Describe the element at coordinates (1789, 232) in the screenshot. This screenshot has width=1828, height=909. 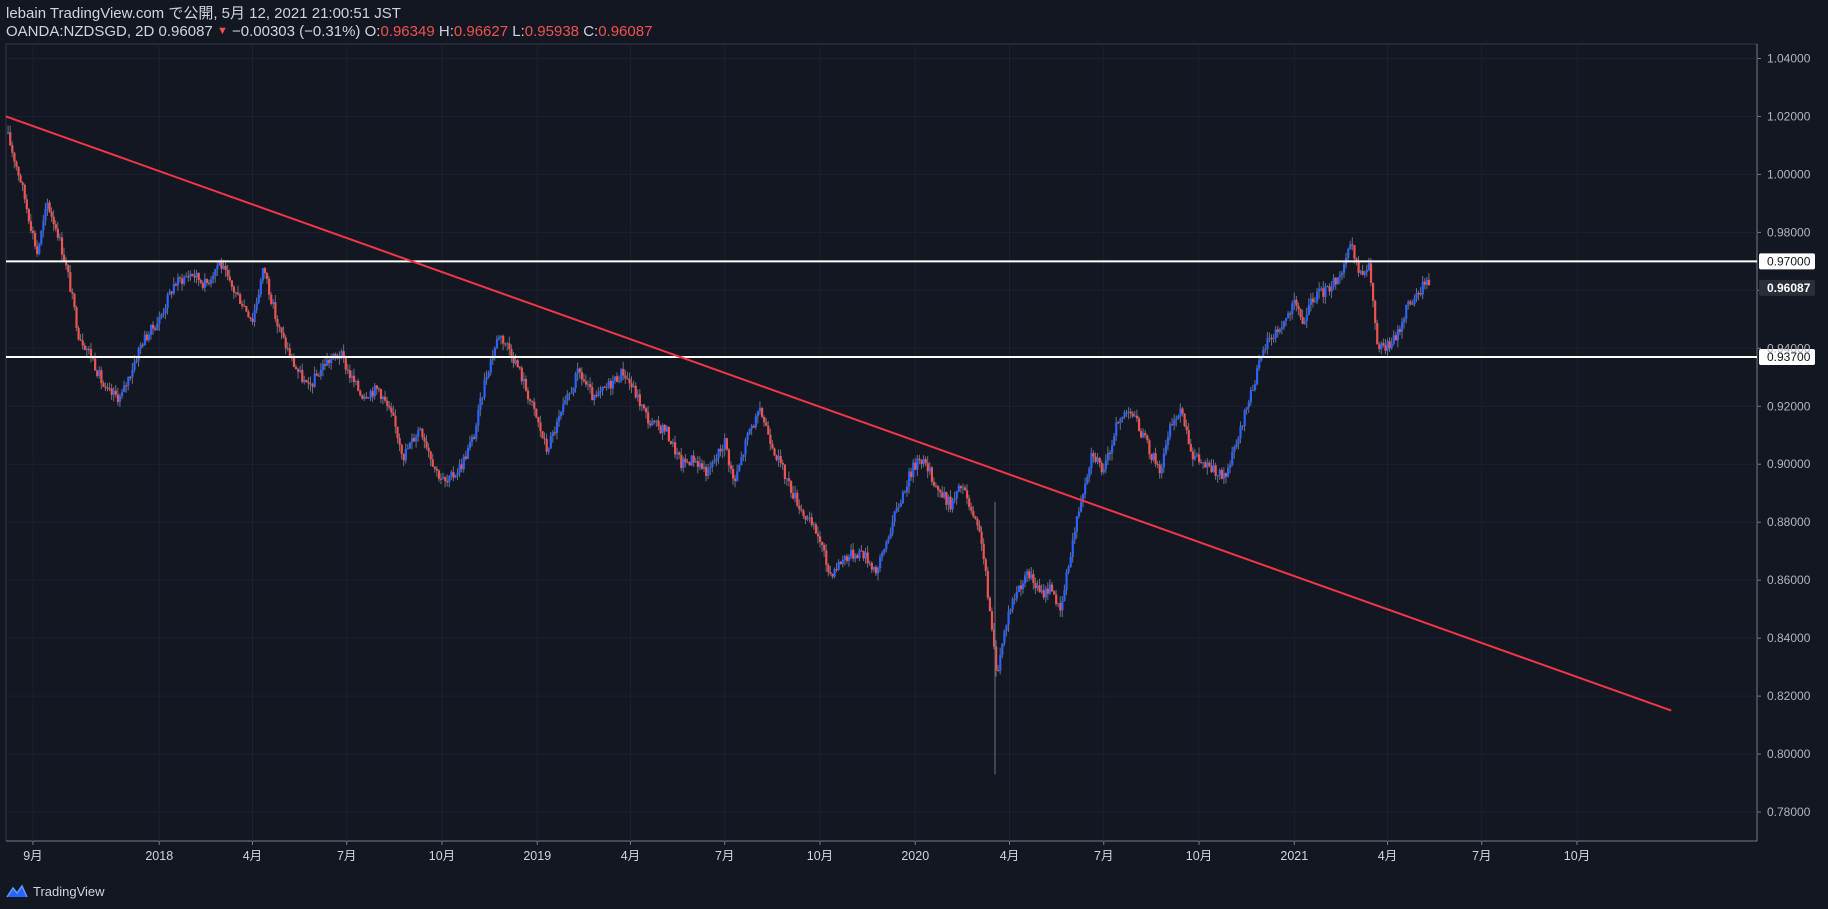
I see `price-tick-label: 0.98000` at that location.